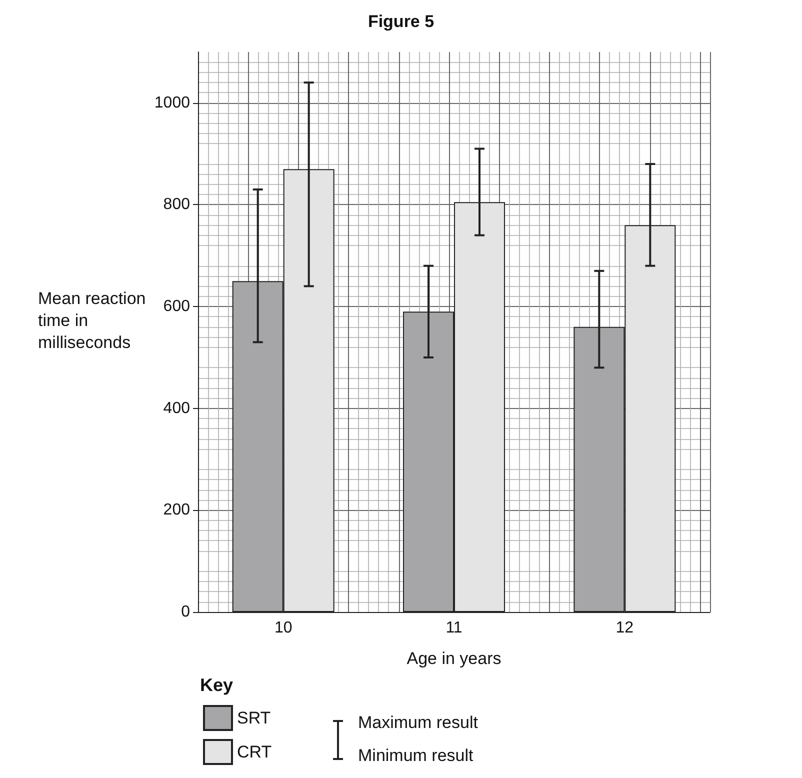 The width and height of the screenshot is (802, 778). What do you see at coordinates (401, 21) in the screenshot?
I see `chart-title: Figure 5` at bounding box center [401, 21].